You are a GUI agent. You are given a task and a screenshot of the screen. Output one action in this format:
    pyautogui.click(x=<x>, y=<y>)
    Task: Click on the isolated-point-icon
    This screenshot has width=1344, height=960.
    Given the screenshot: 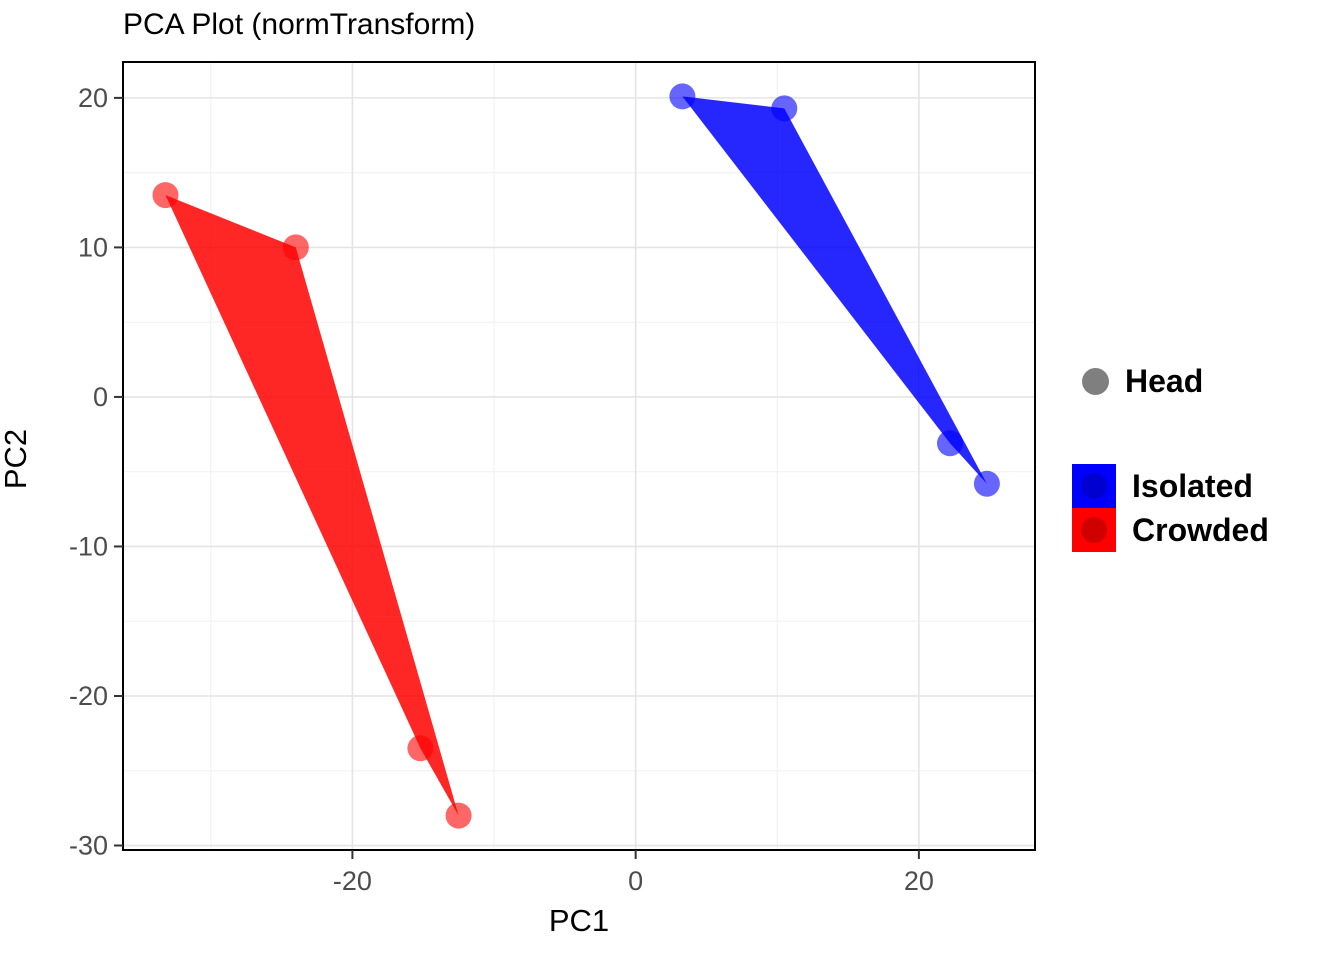 What is the action you would take?
    pyautogui.click(x=1094, y=486)
    